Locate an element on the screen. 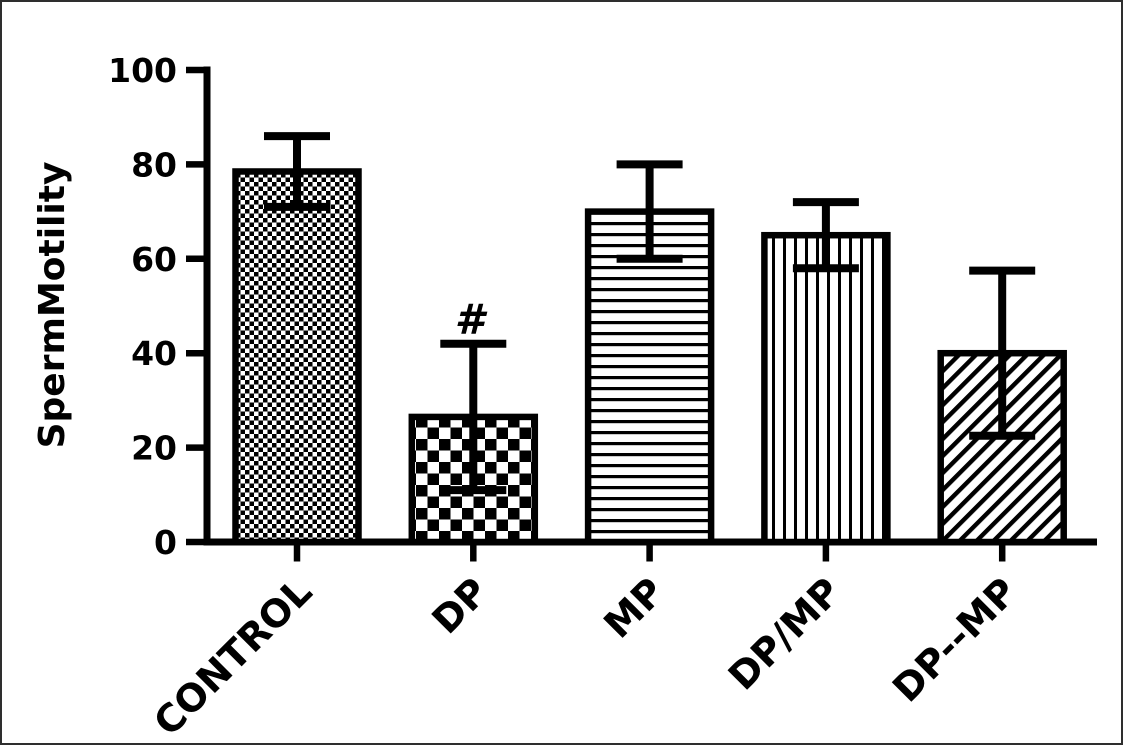 This screenshot has height=745, width=1123. y-tick-label-100: 100 is located at coordinates (142, 70).